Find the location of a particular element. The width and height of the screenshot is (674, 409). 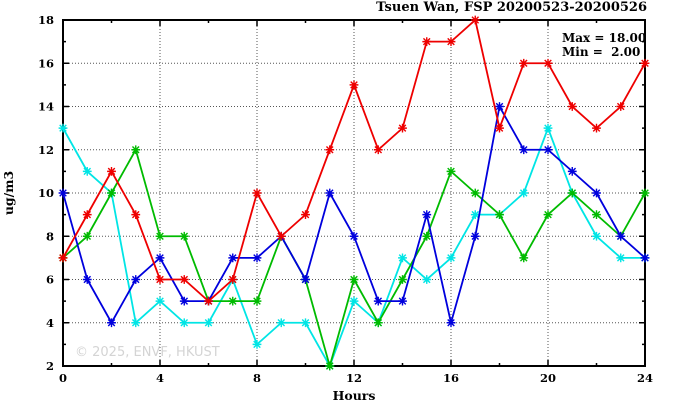

y-tick-label: 16 is located at coordinates (46, 63).